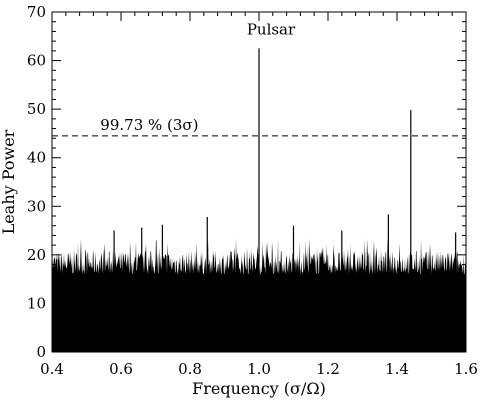  What do you see at coordinates (41, 352) in the screenshot?
I see `y-tick-label: 0` at bounding box center [41, 352].